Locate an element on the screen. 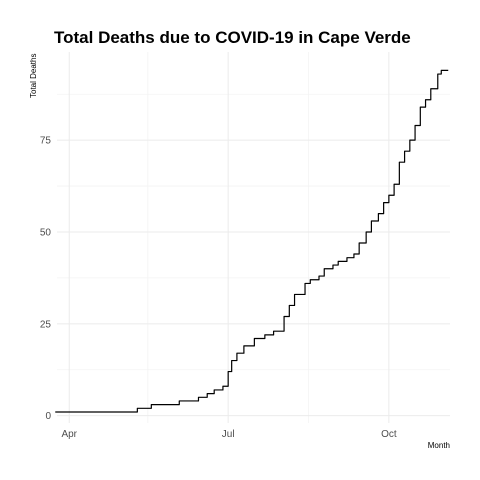 The width and height of the screenshot is (480, 480). y-tick-label: 75 is located at coordinates (46, 141).